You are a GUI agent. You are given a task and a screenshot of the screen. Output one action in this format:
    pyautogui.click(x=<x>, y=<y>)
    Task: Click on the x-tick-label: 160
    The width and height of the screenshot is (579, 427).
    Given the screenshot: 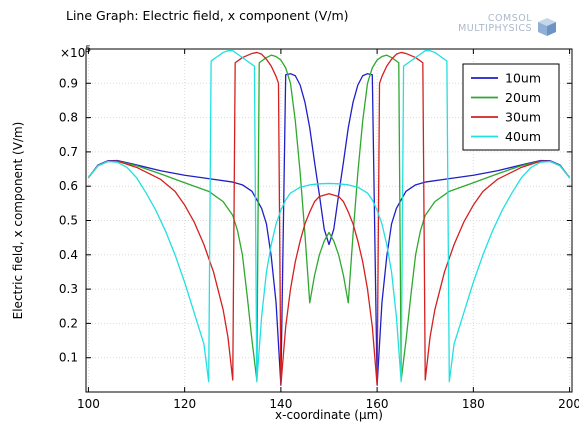 What is the action you would take?
    pyautogui.click(x=377, y=404)
    